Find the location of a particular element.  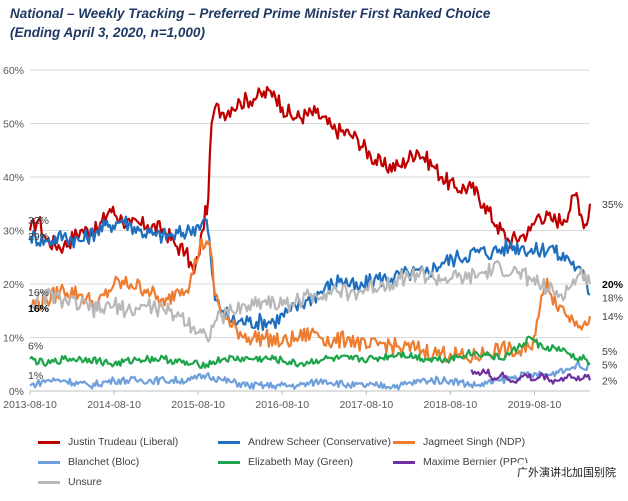

legend-item: Elizabeth May (Green) is located at coordinates (285, 462).